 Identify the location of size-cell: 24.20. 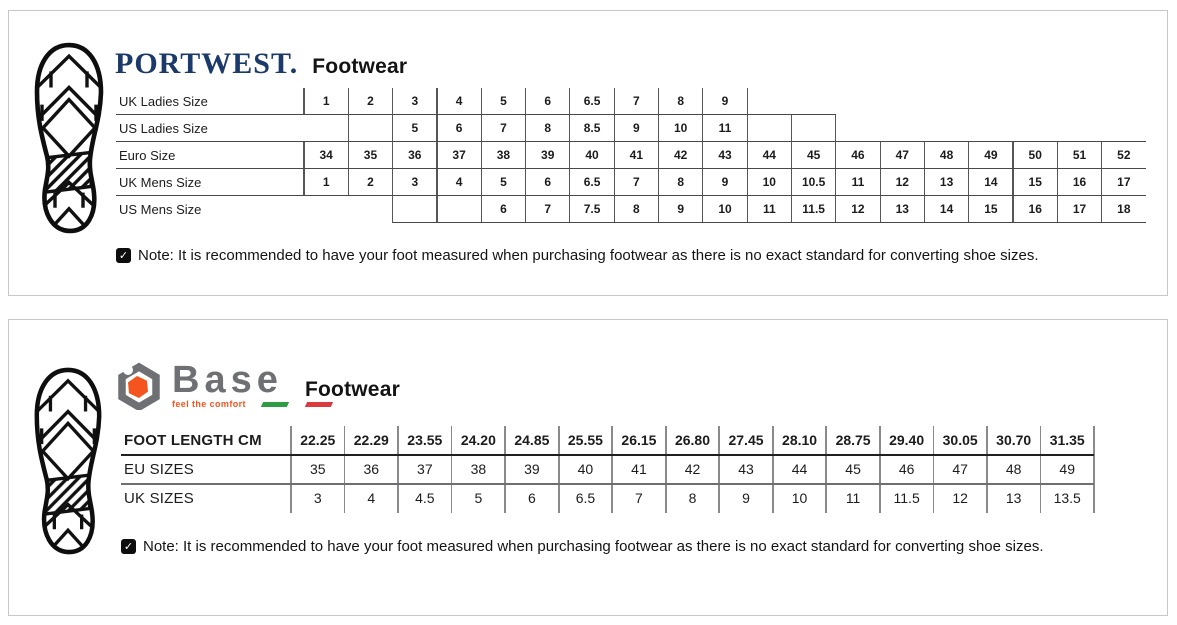
(478, 440).